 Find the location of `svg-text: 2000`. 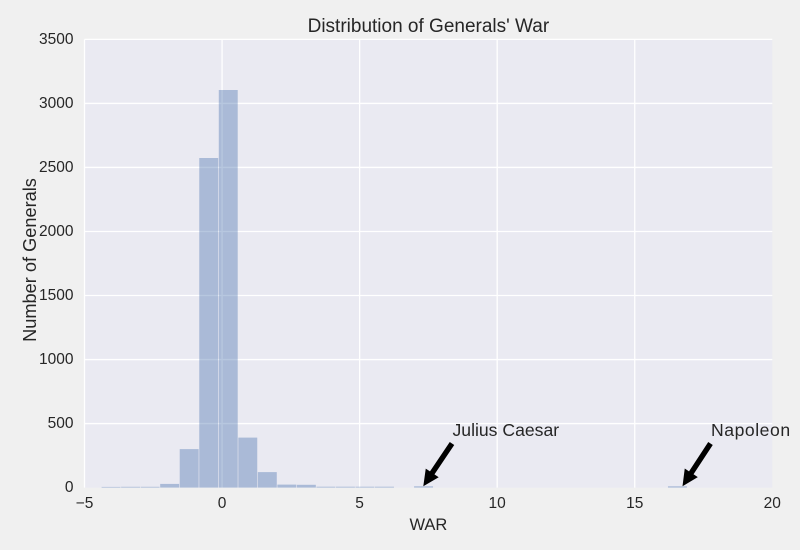

svg-text: 2000 is located at coordinates (56, 231).